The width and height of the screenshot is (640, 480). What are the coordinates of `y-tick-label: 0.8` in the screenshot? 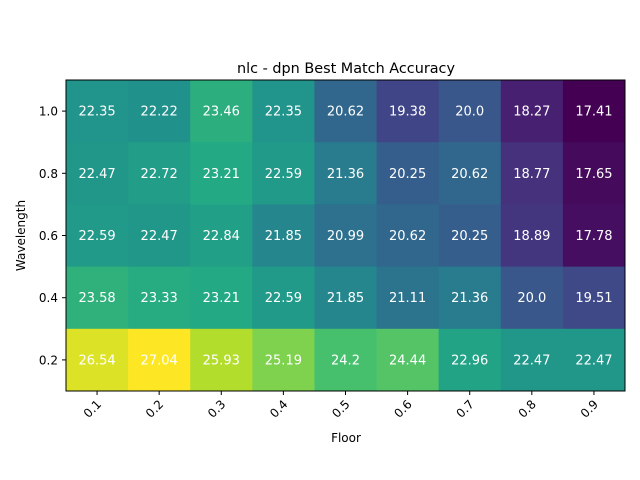 It's located at (48, 174).